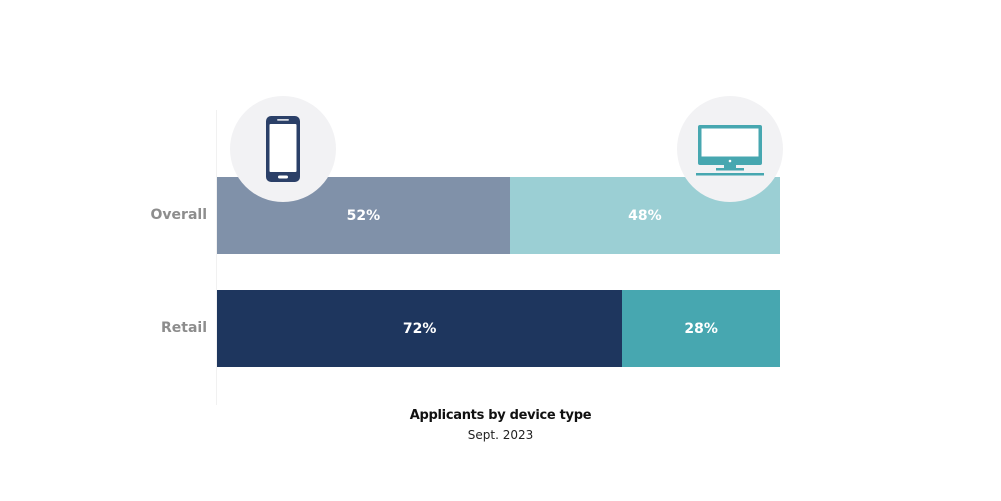  Describe the element at coordinates (500, 415) in the screenshot. I see `chart-title: Applicants by device type` at that location.